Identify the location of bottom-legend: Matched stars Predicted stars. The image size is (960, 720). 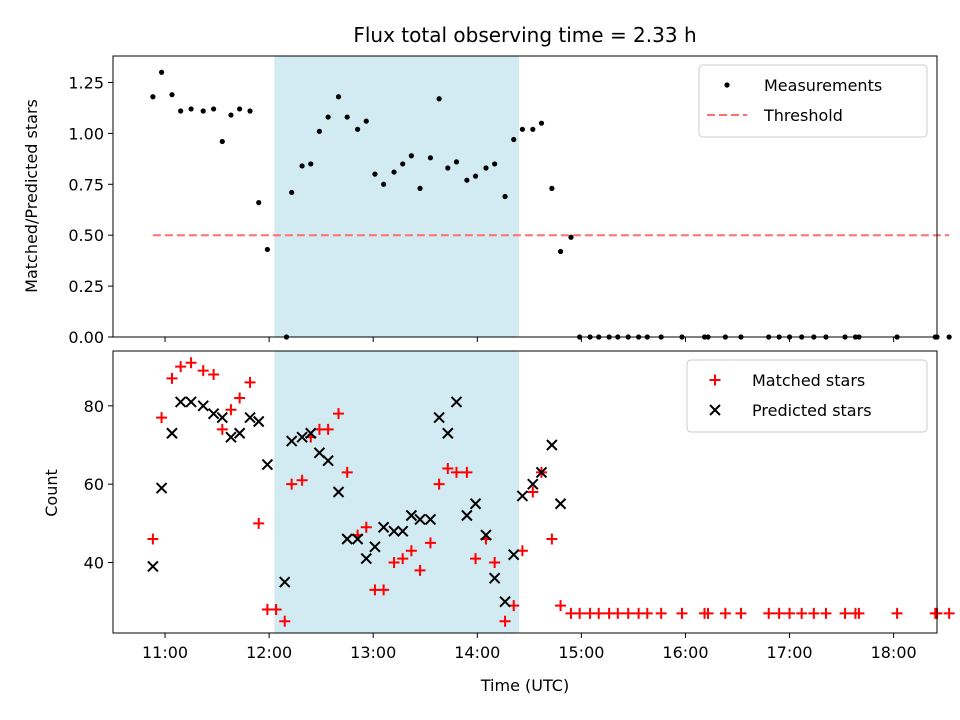
(807, 396).